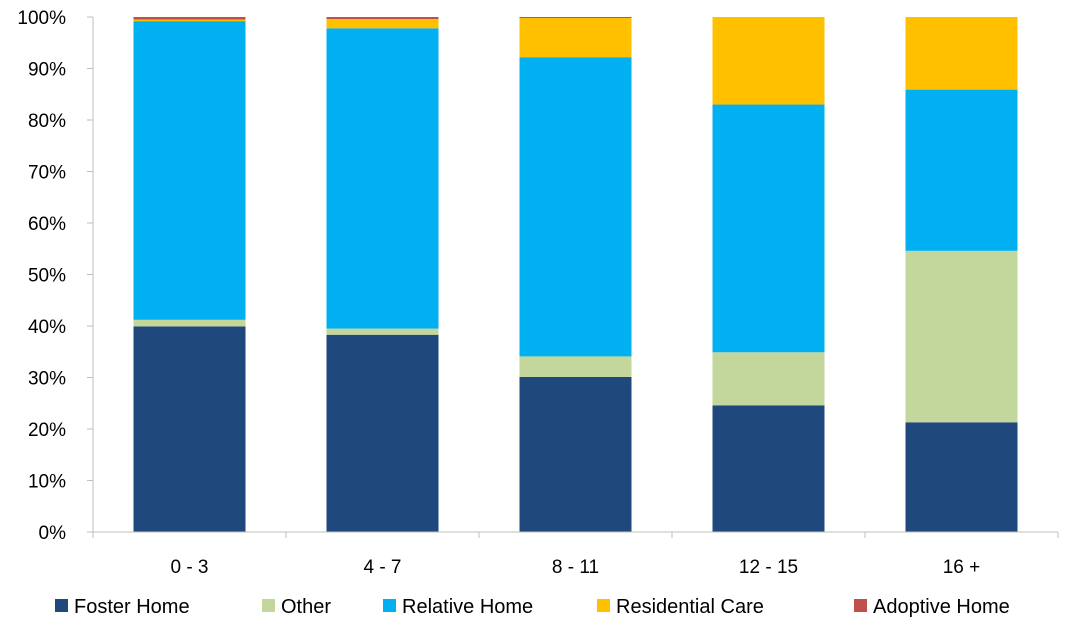 This screenshot has width=1066, height=623. I want to click on x-tick-label: 8 - 11, so click(575, 567).